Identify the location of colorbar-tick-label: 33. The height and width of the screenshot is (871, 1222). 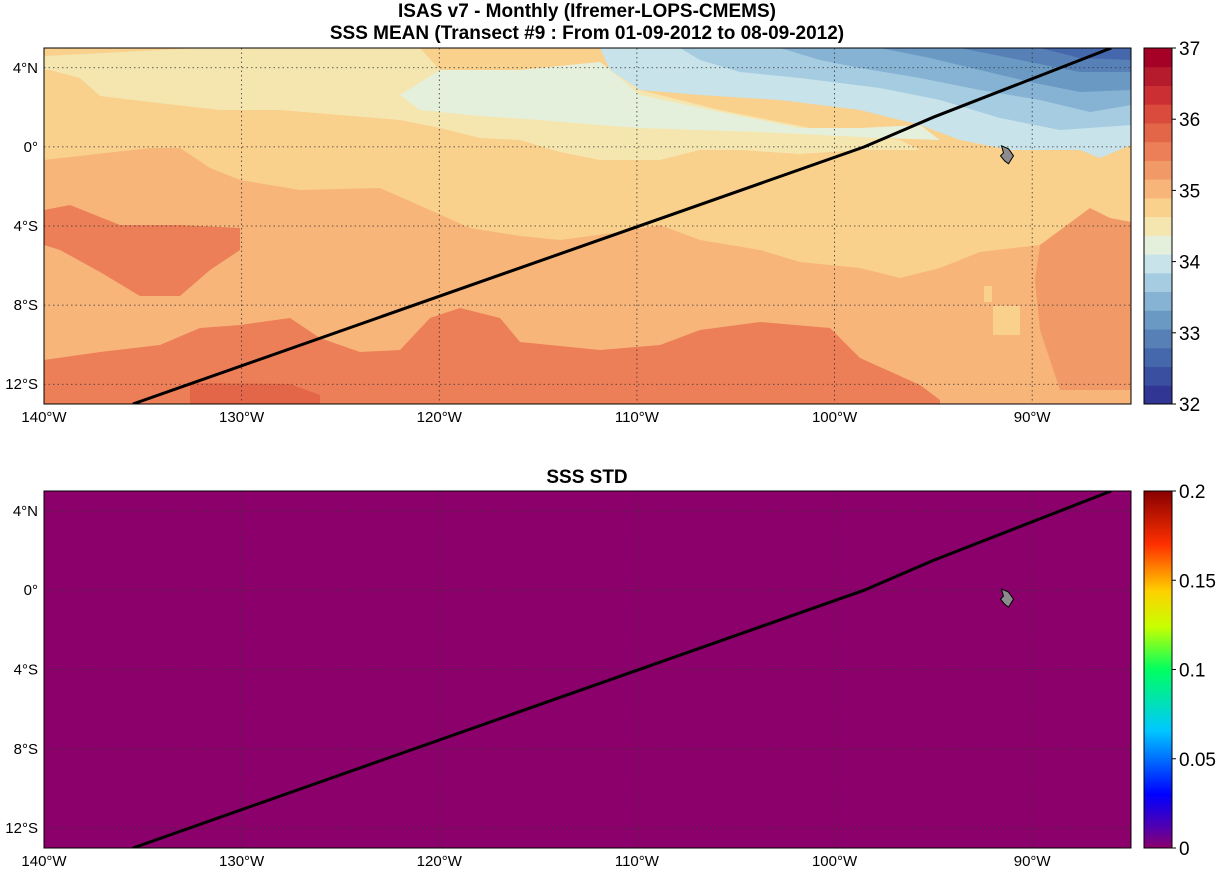
(1189, 334).